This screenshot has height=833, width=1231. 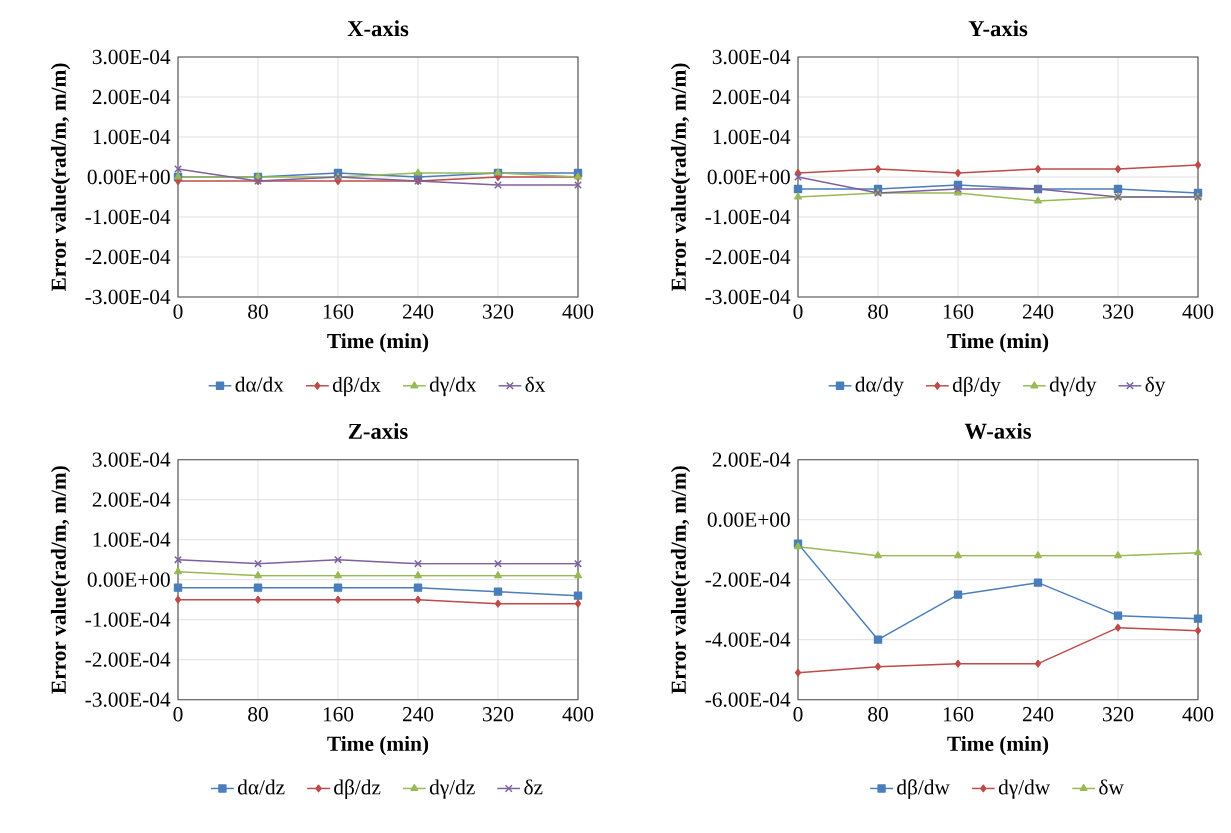 What do you see at coordinates (1024, 789) in the screenshot?
I see `legend-label: dγ/dw` at bounding box center [1024, 789].